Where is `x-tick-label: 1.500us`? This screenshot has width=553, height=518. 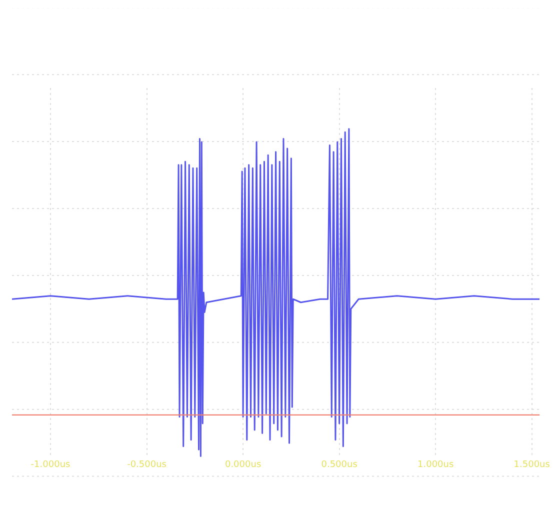
x-tick-label: 1.500us is located at coordinates (532, 465).